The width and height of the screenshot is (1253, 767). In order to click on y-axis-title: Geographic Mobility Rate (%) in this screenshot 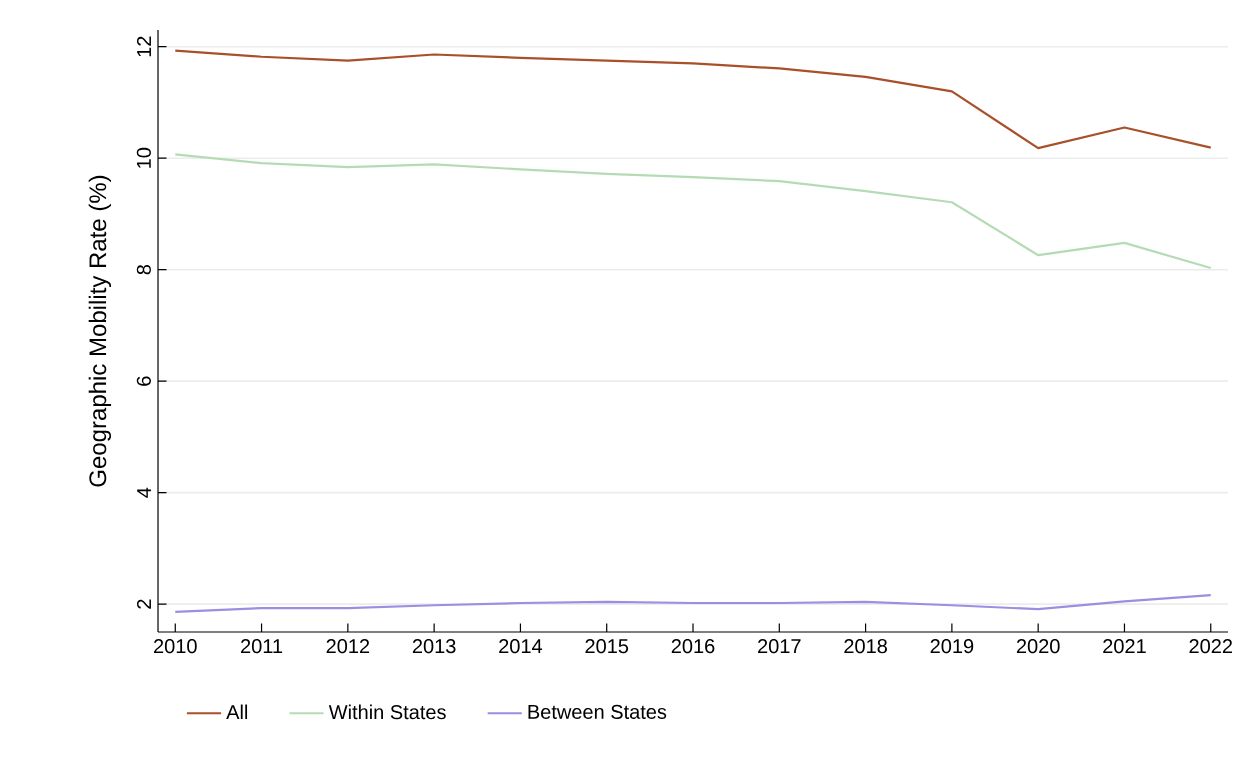, I will do `click(100, 331)`.